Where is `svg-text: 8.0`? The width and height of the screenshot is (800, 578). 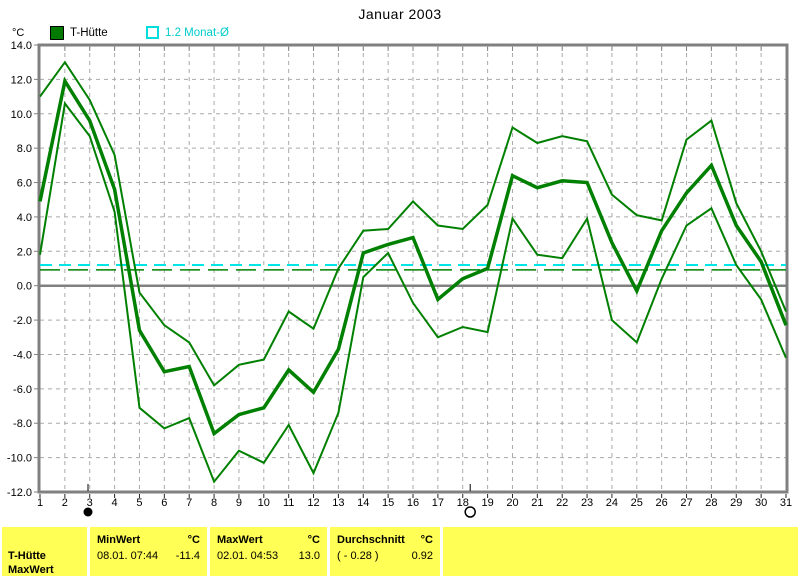
svg-text: 8.0 is located at coordinates (24, 149).